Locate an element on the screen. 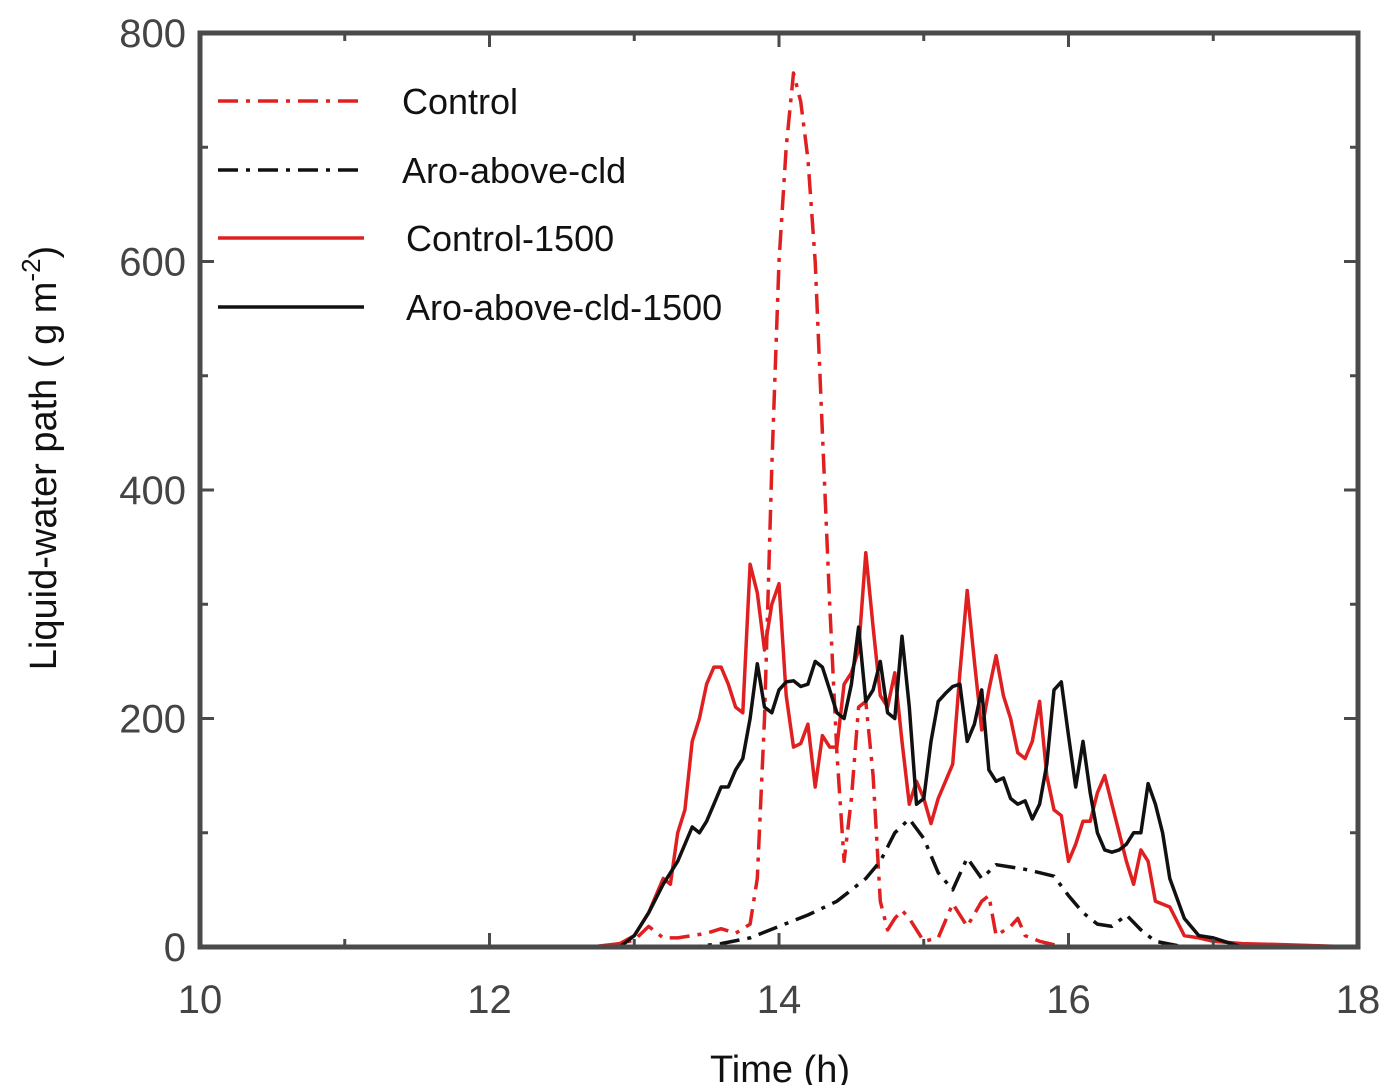  x-tick-label: 16 is located at coordinates (1068, 1000).